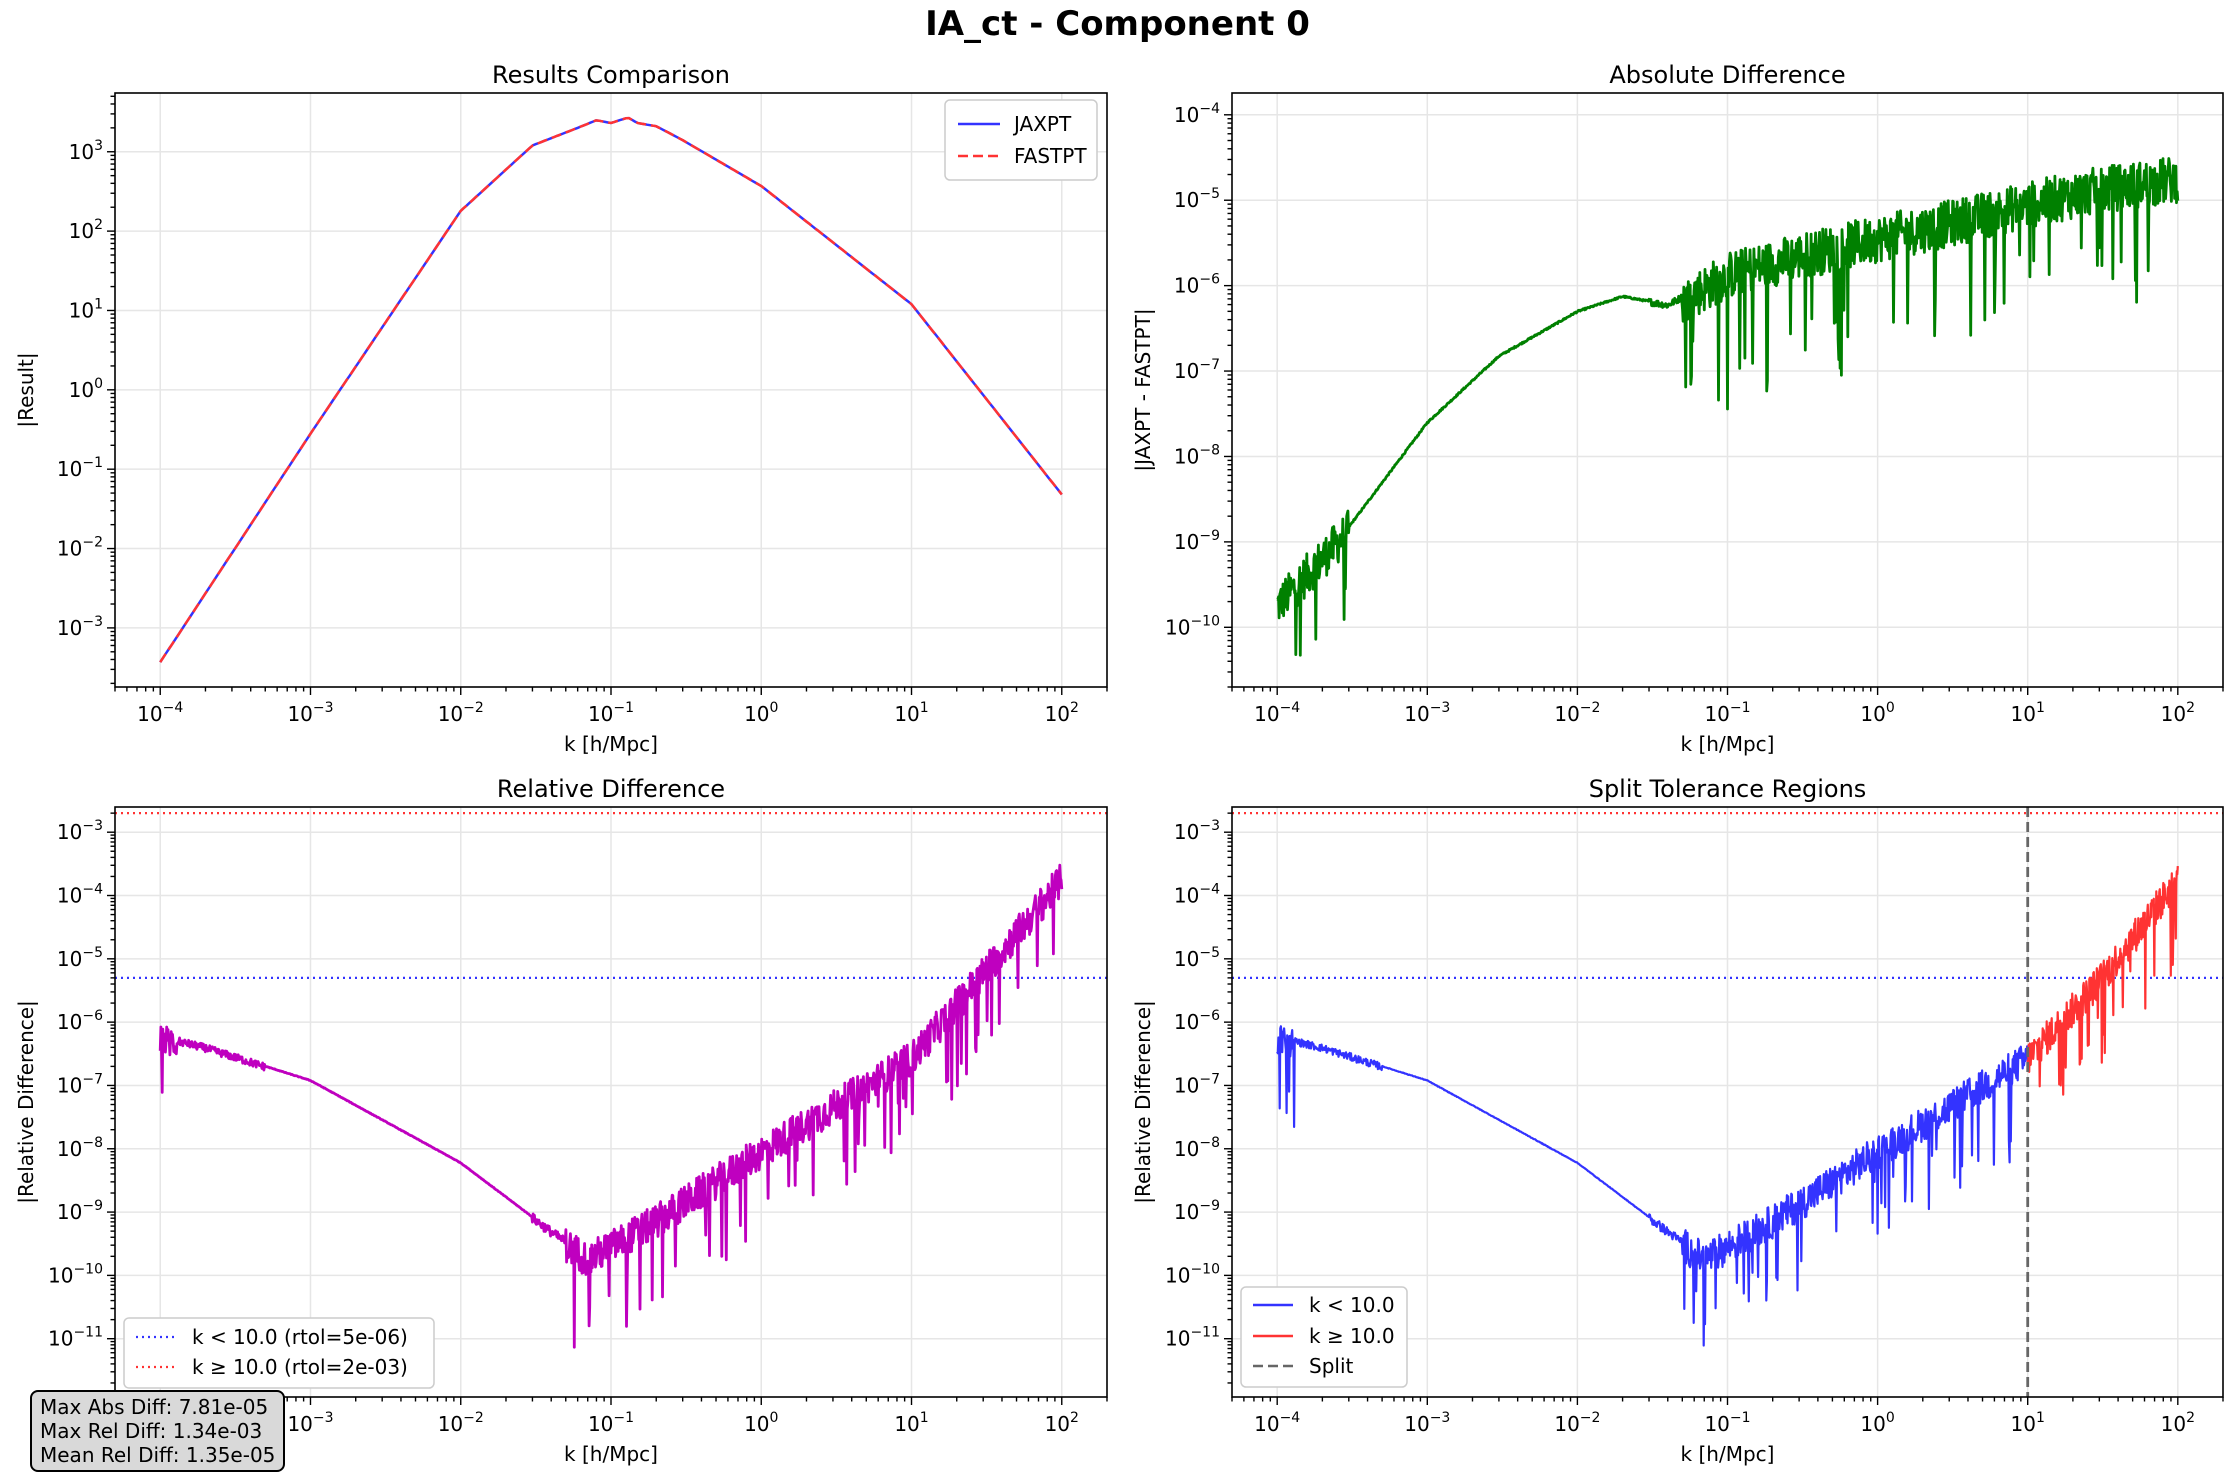 Image resolution: width=2235 pixels, height=1479 pixels. What do you see at coordinates (1143, 389) in the screenshot?
I see `y-axis-label: |JAXPT - FASTPT|` at bounding box center [1143, 389].